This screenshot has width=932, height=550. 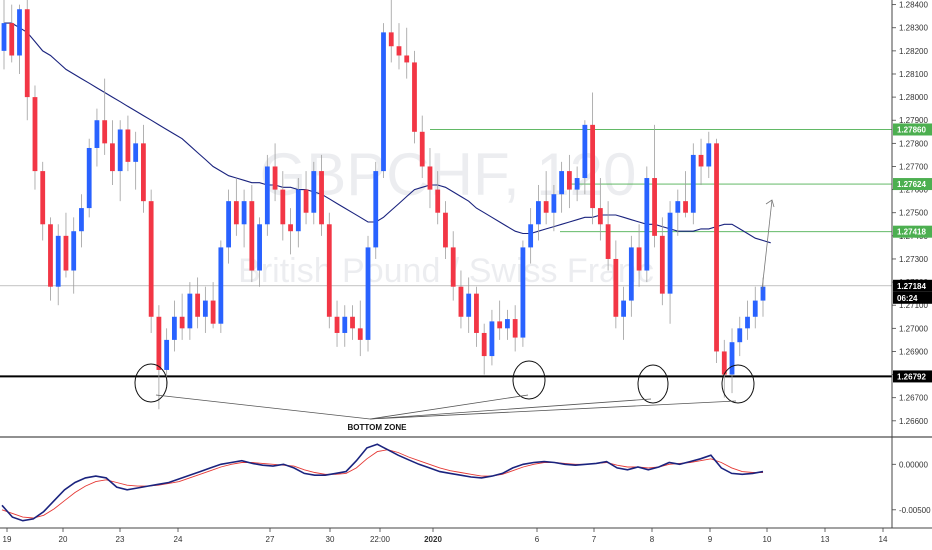 I want to click on bottom-zone-label: BOTTOM ZONE, so click(x=378, y=427).